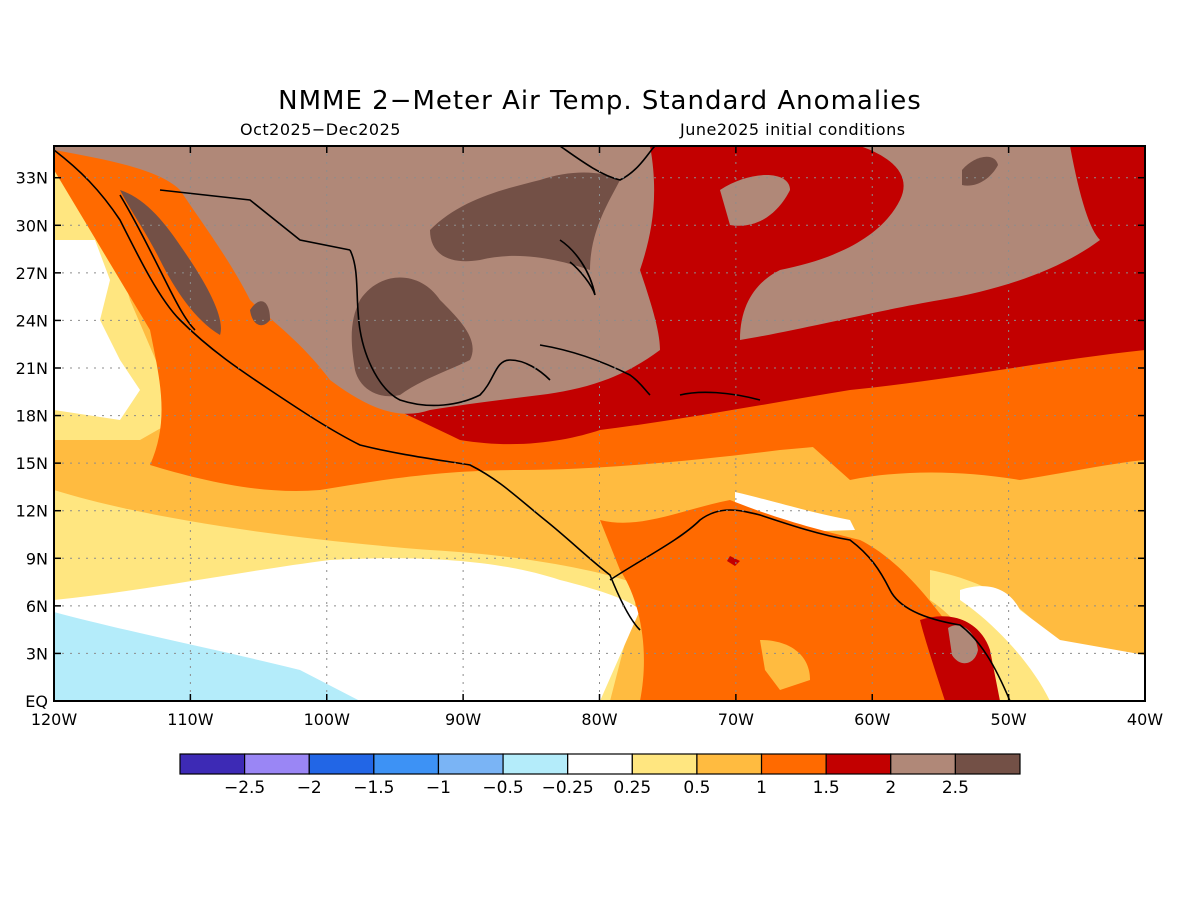  Describe the element at coordinates (826, 788) in the screenshot. I see `colorbar-label: 1.5` at that location.